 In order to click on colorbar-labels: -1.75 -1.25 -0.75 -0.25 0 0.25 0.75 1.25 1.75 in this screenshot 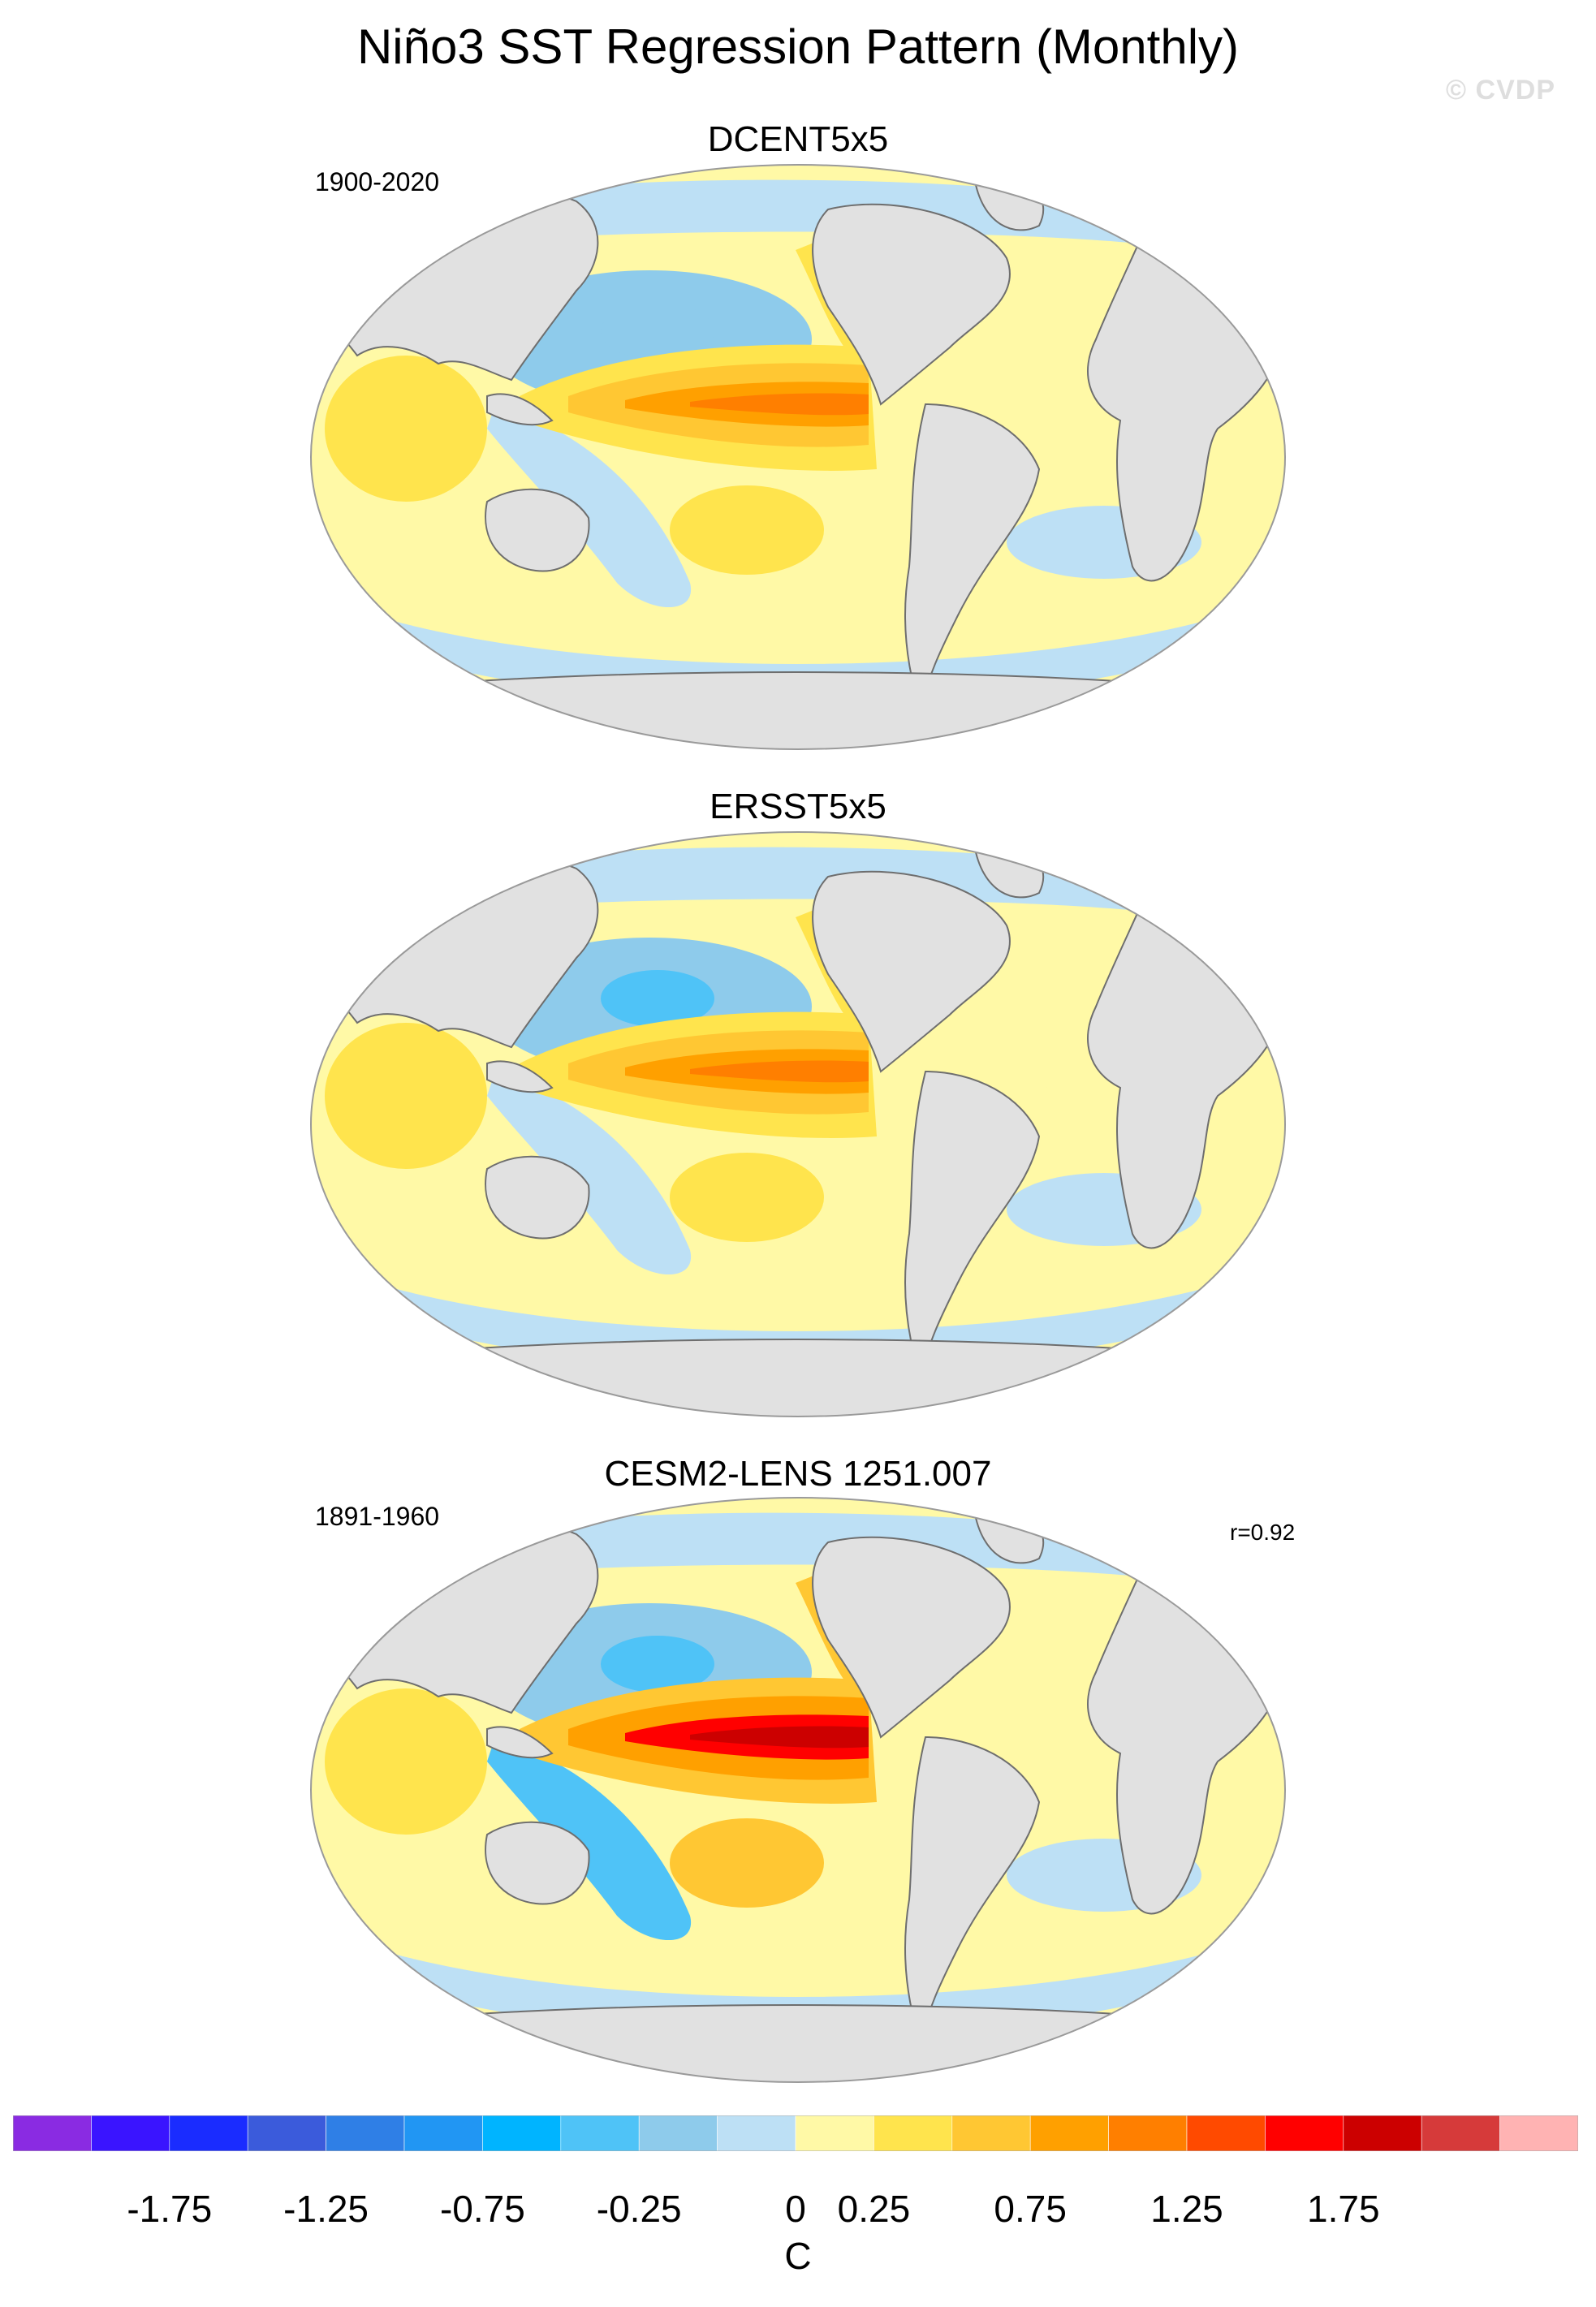, I will do `click(798, 2216)`.